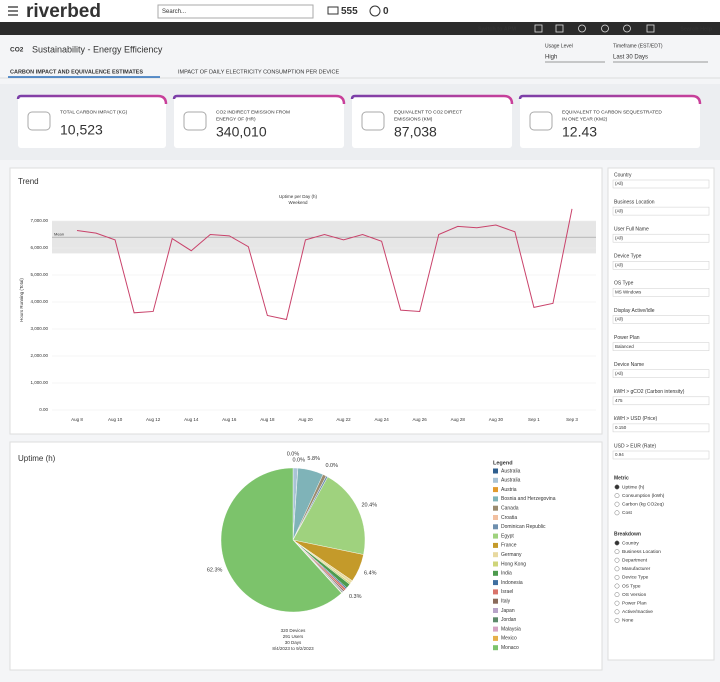 Image resolution: width=720 pixels, height=682 pixels. I want to click on filter-label: Business Location, so click(634, 202).